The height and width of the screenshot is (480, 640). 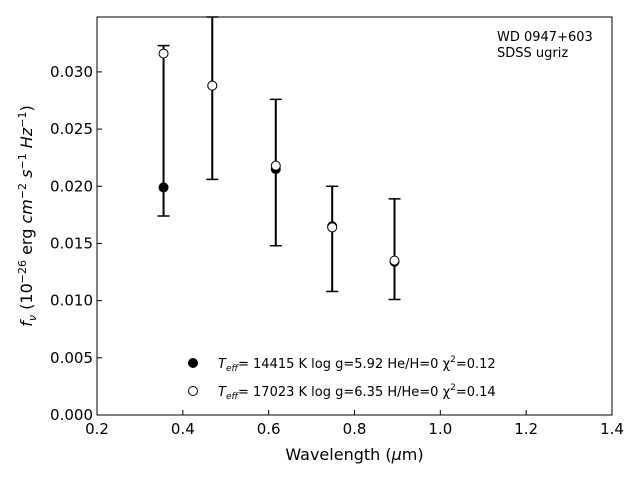 What do you see at coordinates (71, 415) in the screenshot?
I see `y-tick-label: 0.000` at bounding box center [71, 415].